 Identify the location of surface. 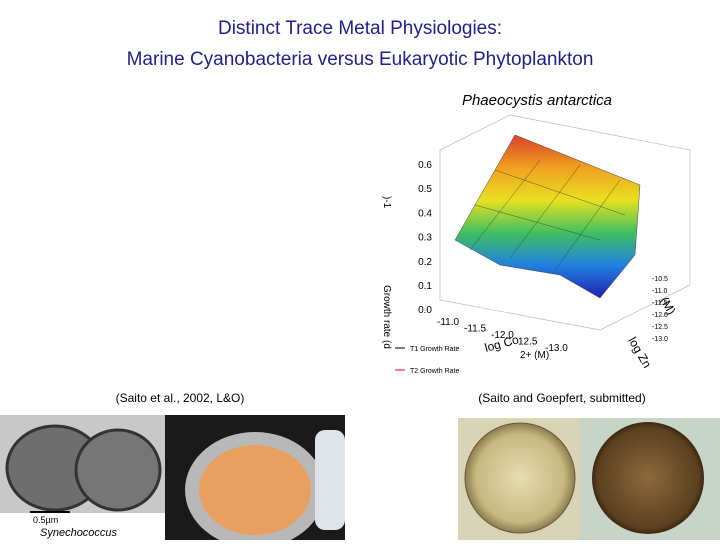
(547, 216).